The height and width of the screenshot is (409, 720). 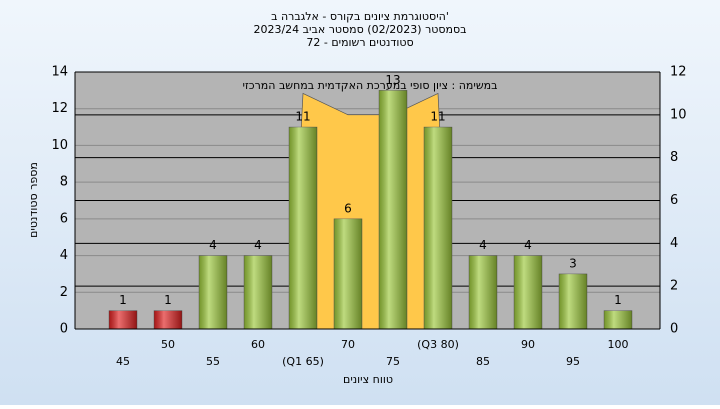 I want to click on chart-title: בסמסטר (02/2023) סמסטר אביב 2023/24, so click(x=359, y=29).